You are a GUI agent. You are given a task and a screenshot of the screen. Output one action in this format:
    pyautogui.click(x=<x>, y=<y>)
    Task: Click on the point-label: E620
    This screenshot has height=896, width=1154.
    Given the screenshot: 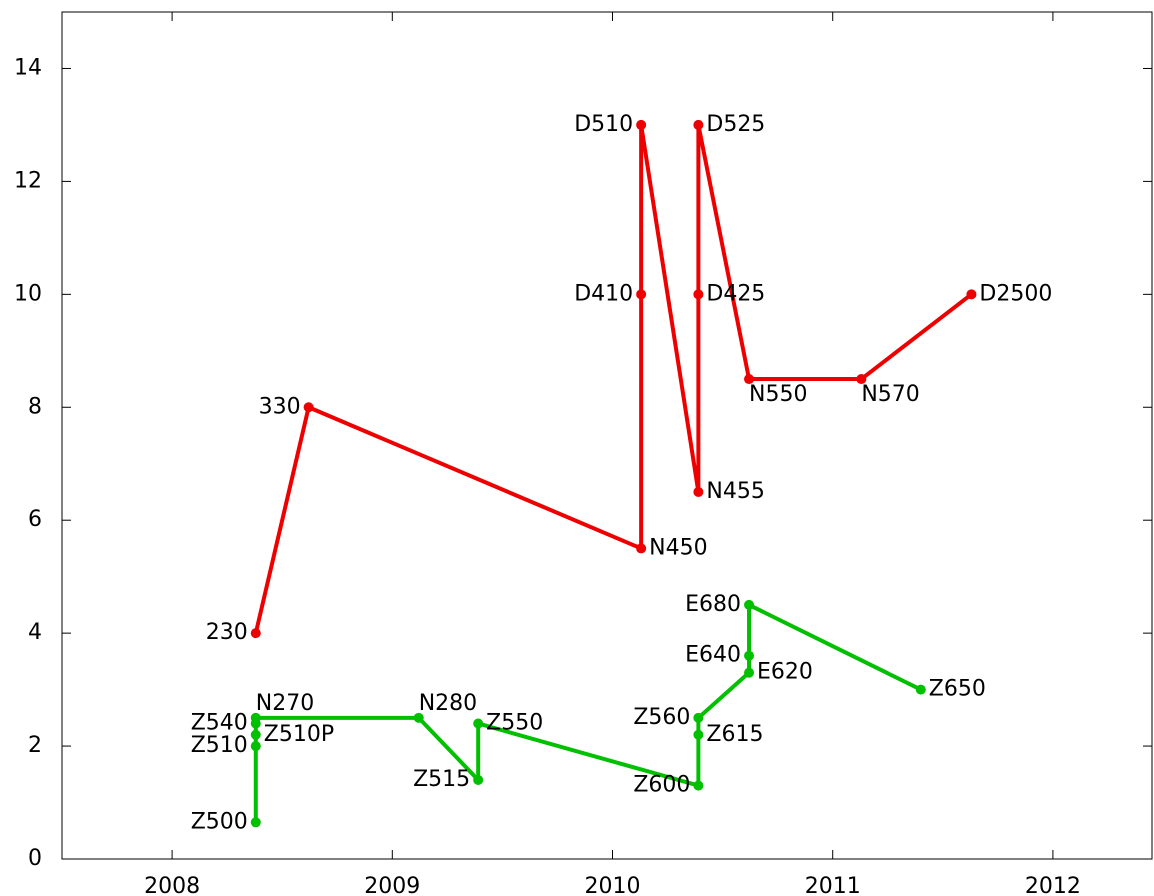 What is the action you would take?
    pyautogui.click(x=785, y=672)
    